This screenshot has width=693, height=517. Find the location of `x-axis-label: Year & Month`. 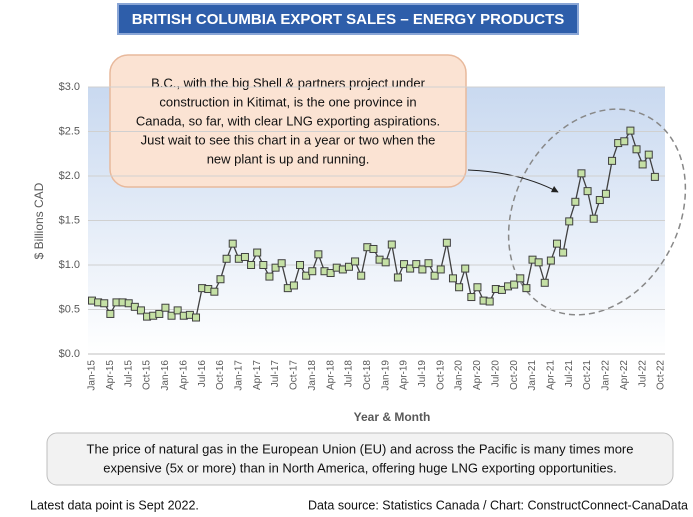

x-axis-label: Year & Month is located at coordinates (392, 417).